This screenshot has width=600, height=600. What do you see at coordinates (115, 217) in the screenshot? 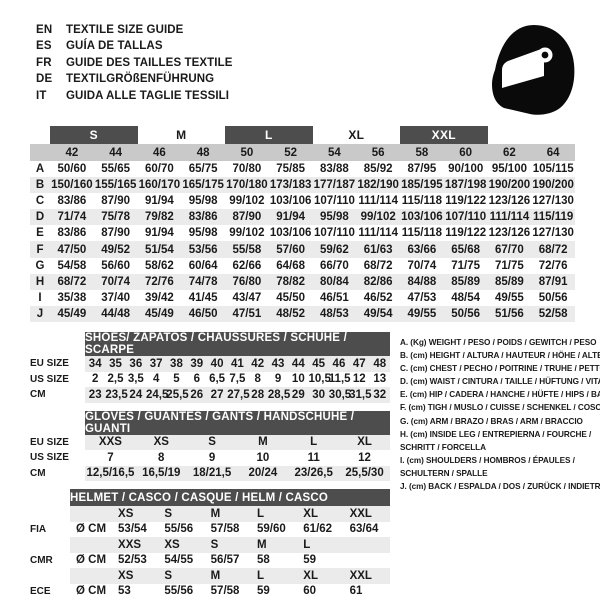
I see `measurement-cell: 75/78` at bounding box center [115, 217].